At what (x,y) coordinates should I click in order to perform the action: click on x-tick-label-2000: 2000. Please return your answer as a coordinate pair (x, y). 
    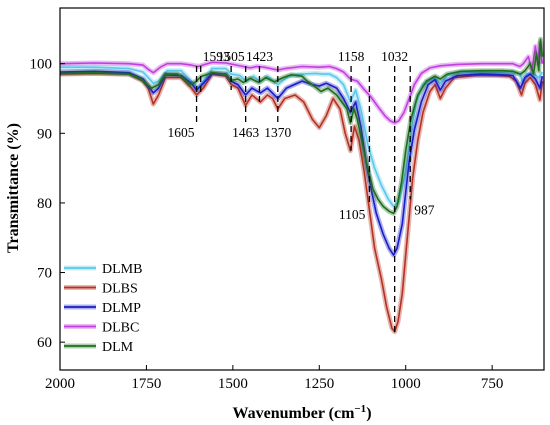
    Looking at the image, I should click on (60, 384).